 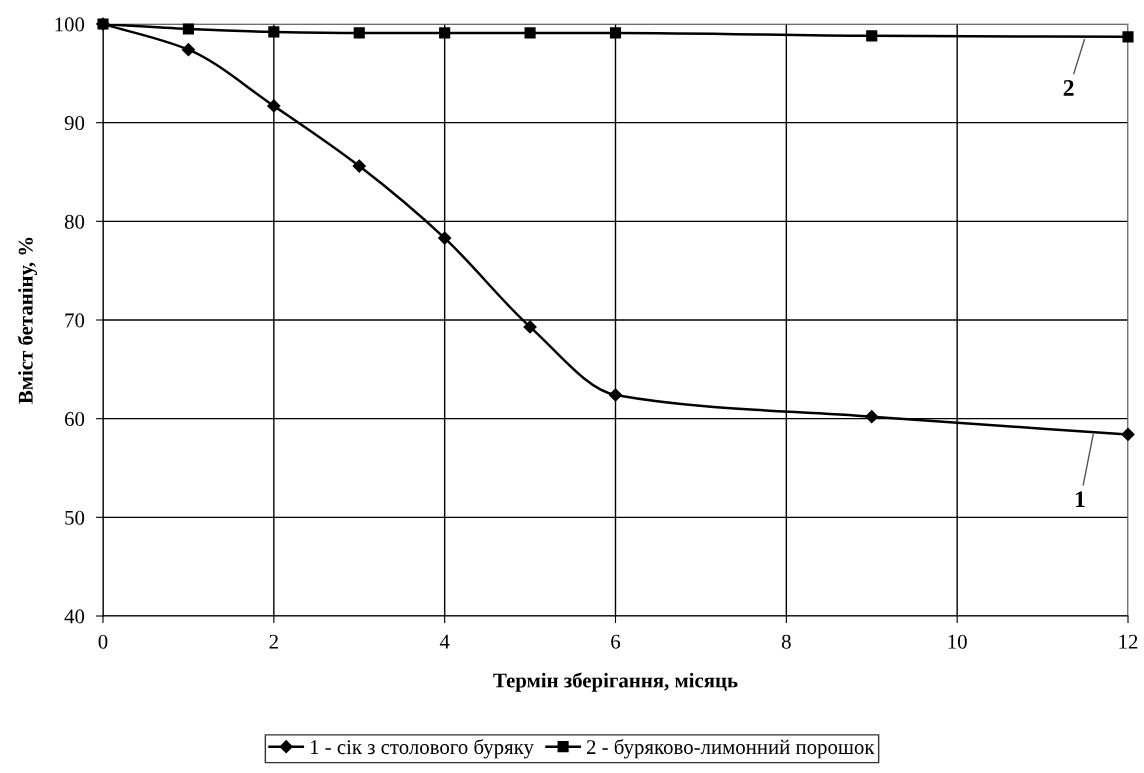 What do you see at coordinates (75, 517) in the screenshot?
I see `y-tick-label: 50` at bounding box center [75, 517].